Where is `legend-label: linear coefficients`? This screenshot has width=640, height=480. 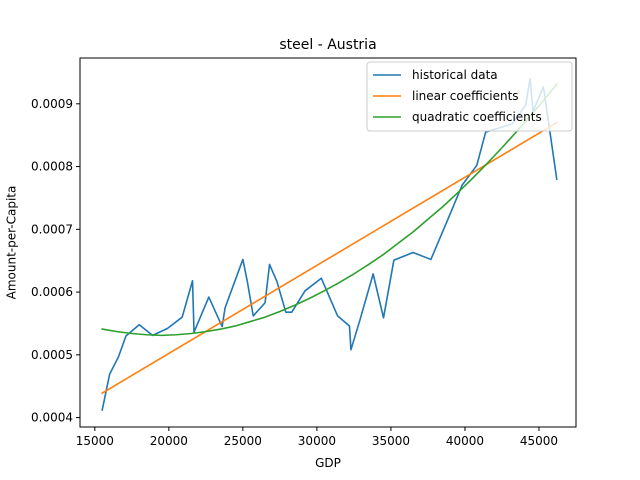
legend-label: linear coefficients is located at coordinates (465, 96).